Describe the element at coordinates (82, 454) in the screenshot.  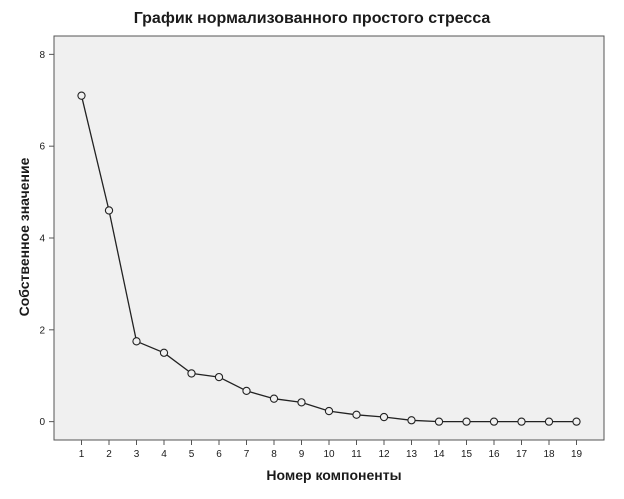
I see `x-tick-label: 1` at that location.